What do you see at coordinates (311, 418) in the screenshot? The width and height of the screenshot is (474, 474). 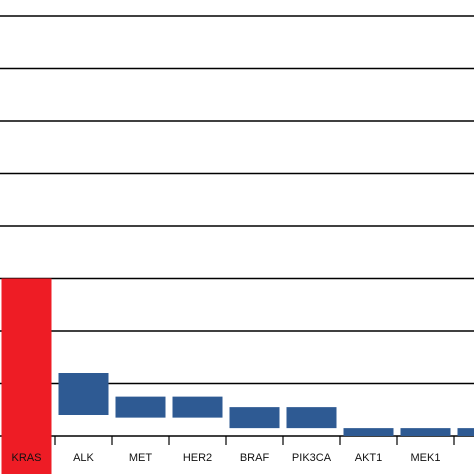 I see `bar-pik3ca` at bounding box center [311, 418].